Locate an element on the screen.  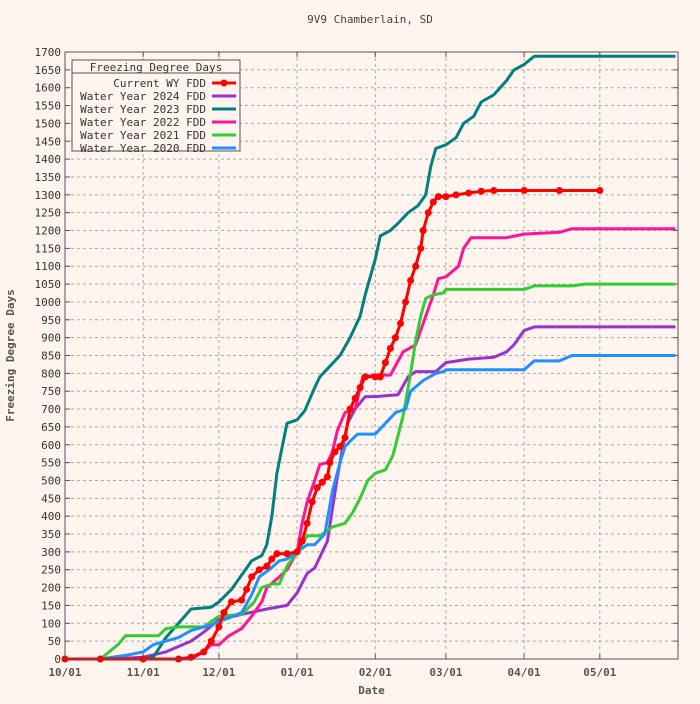
y-tick-label: 1450 is located at coordinates (48, 141).